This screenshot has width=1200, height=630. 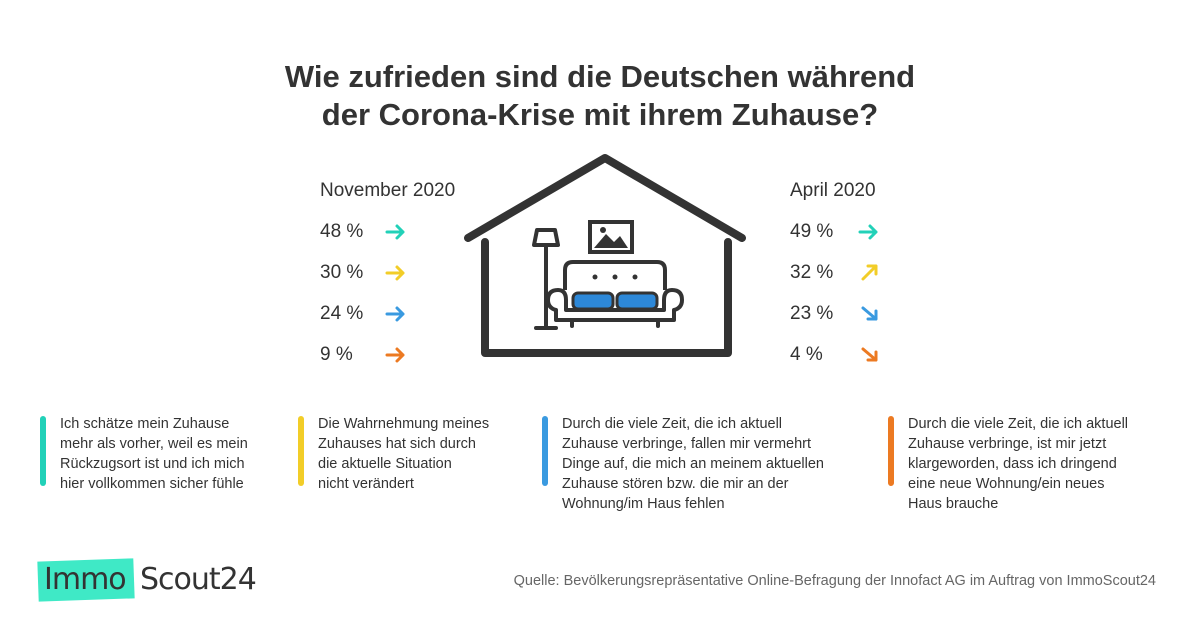 What do you see at coordinates (806, 354) in the screenshot?
I see `april-value-4: 4 %` at bounding box center [806, 354].